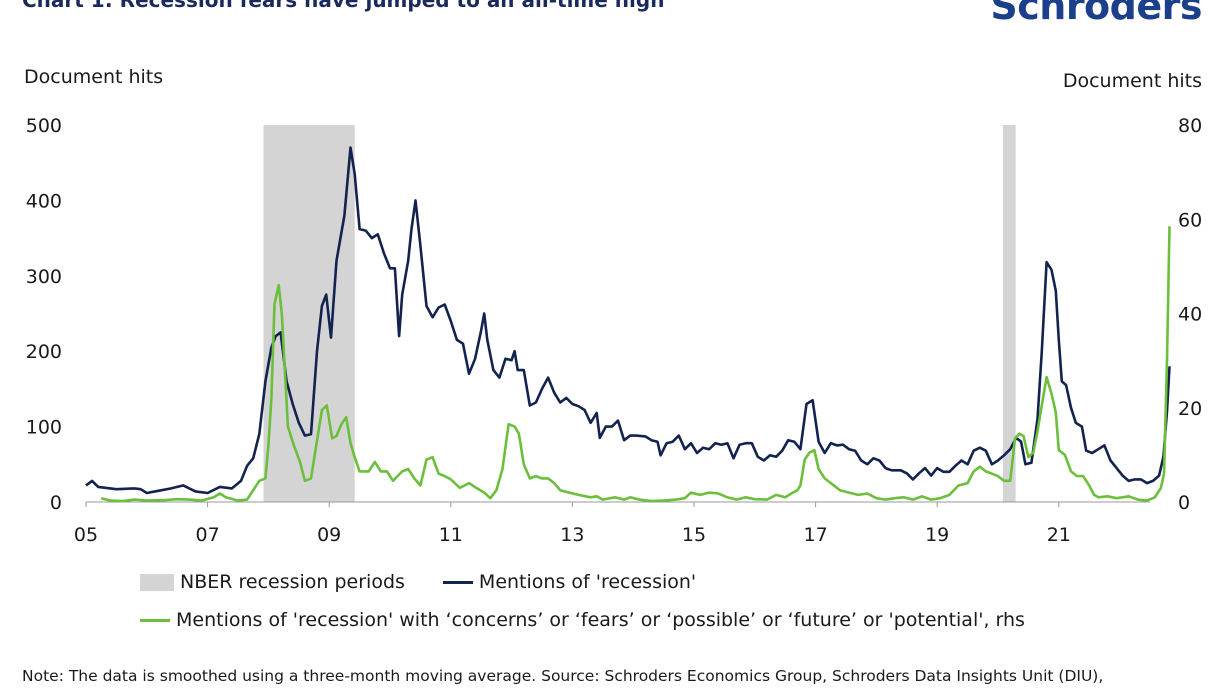 This screenshot has width=1226, height=690. What do you see at coordinates (44, 277) in the screenshot?
I see `left-y-tick-label: 300` at bounding box center [44, 277].